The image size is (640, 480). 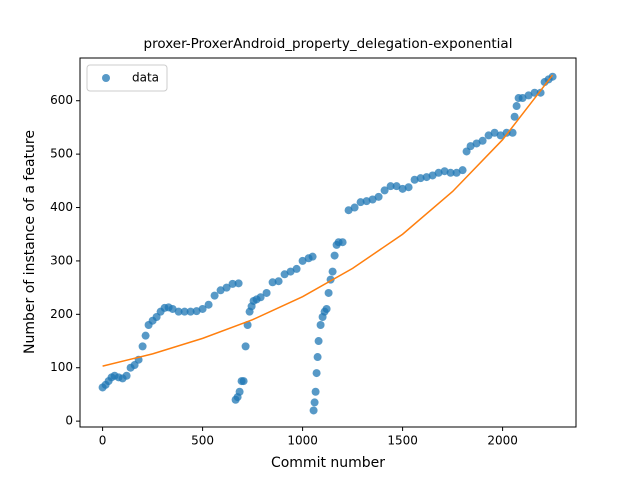 I want to click on x-tick-label: 0, so click(x=103, y=441).